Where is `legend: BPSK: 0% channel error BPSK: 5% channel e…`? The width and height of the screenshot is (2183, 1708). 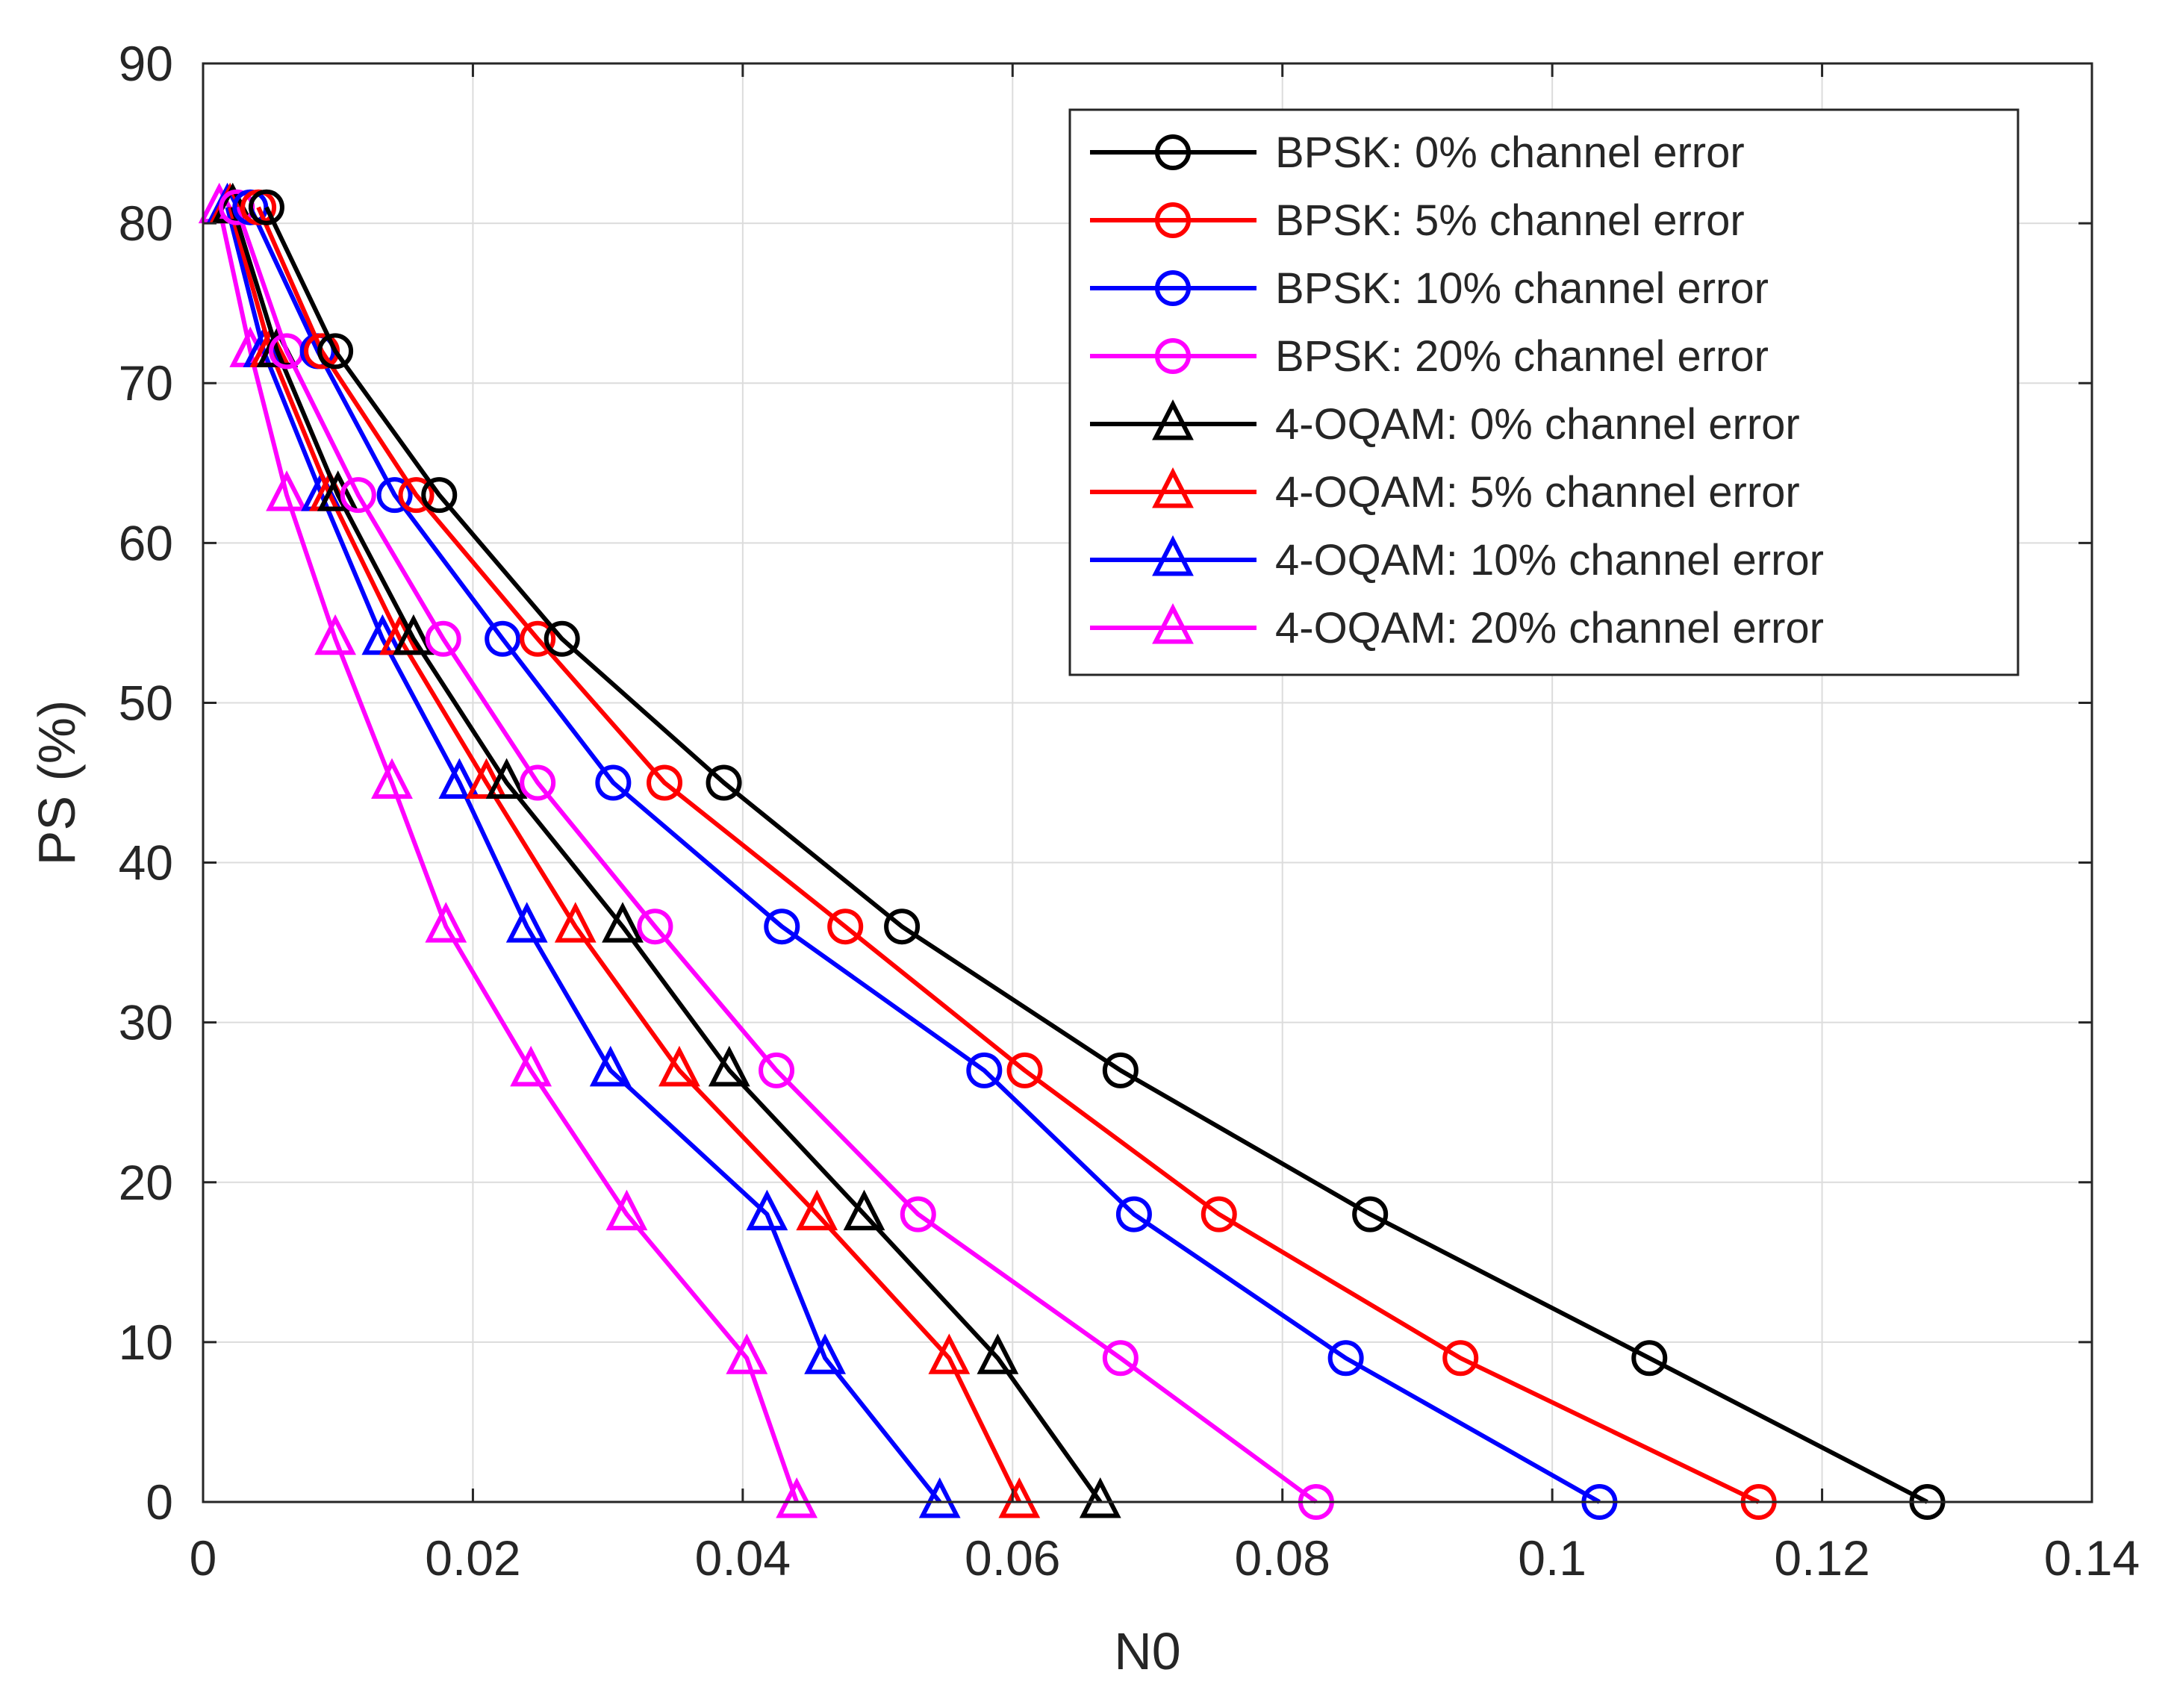
legend: BPSK: 0% channel error BPSK: 5% channel e… is located at coordinates (1543, 392).